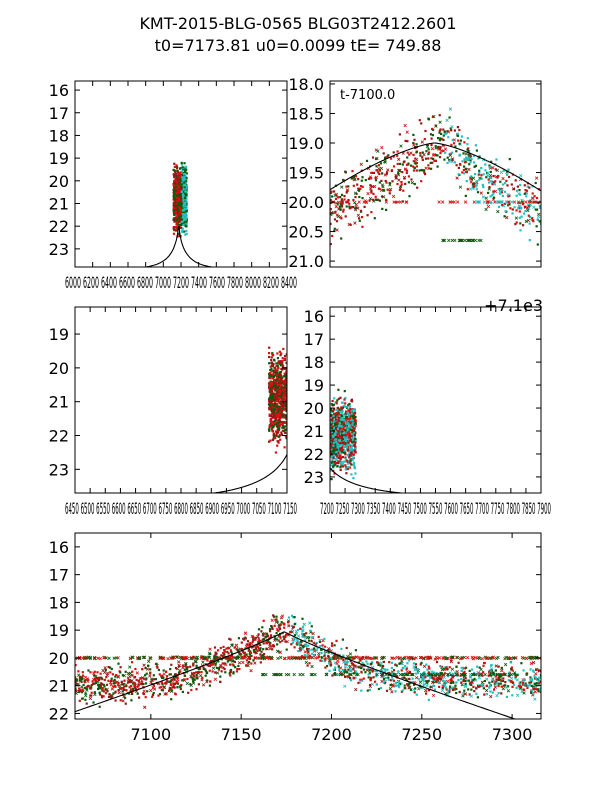 The image size is (600, 800). Describe the element at coordinates (314, 385) in the screenshot. I see `y-tick-label: 19` at that location.